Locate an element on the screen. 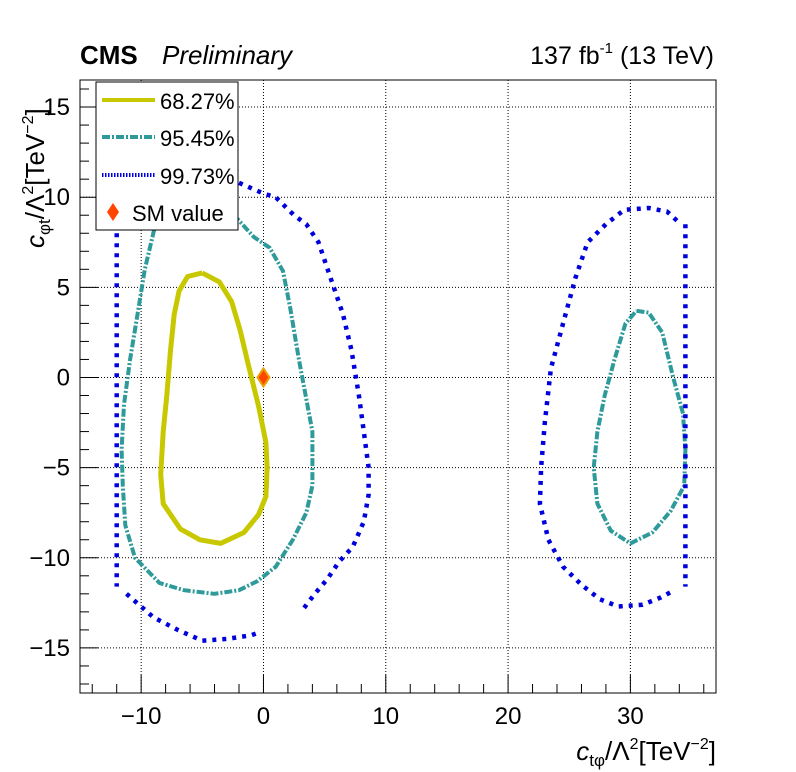 This screenshot has height=772, width=796. y-axis-title: cφt/Λ2[TeV−2] is located at coordinates (37, 178).